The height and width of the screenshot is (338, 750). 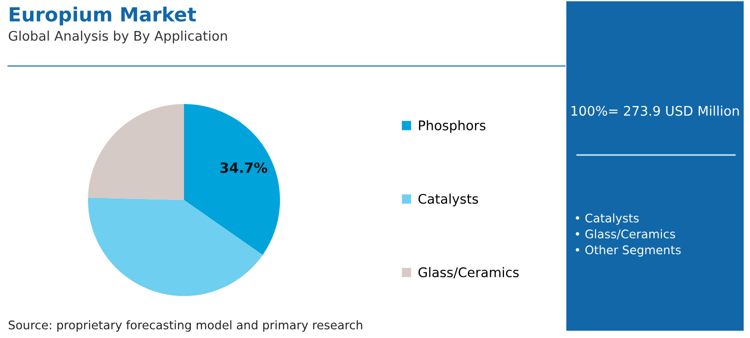 What do you see at coordinates (103, 16) in the screenshot?
I see `chart-title: Europium Market` at bounding box center [103, 16].